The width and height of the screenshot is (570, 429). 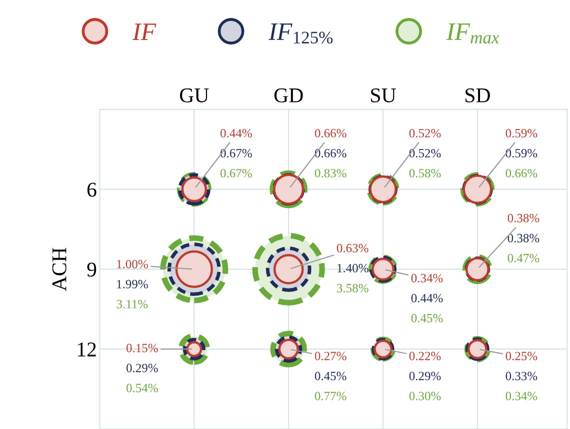 What do you see at coordinates (142, 388) in the screenshot?
I see `data-label: 0.54%` at bounding box center [142, 388].